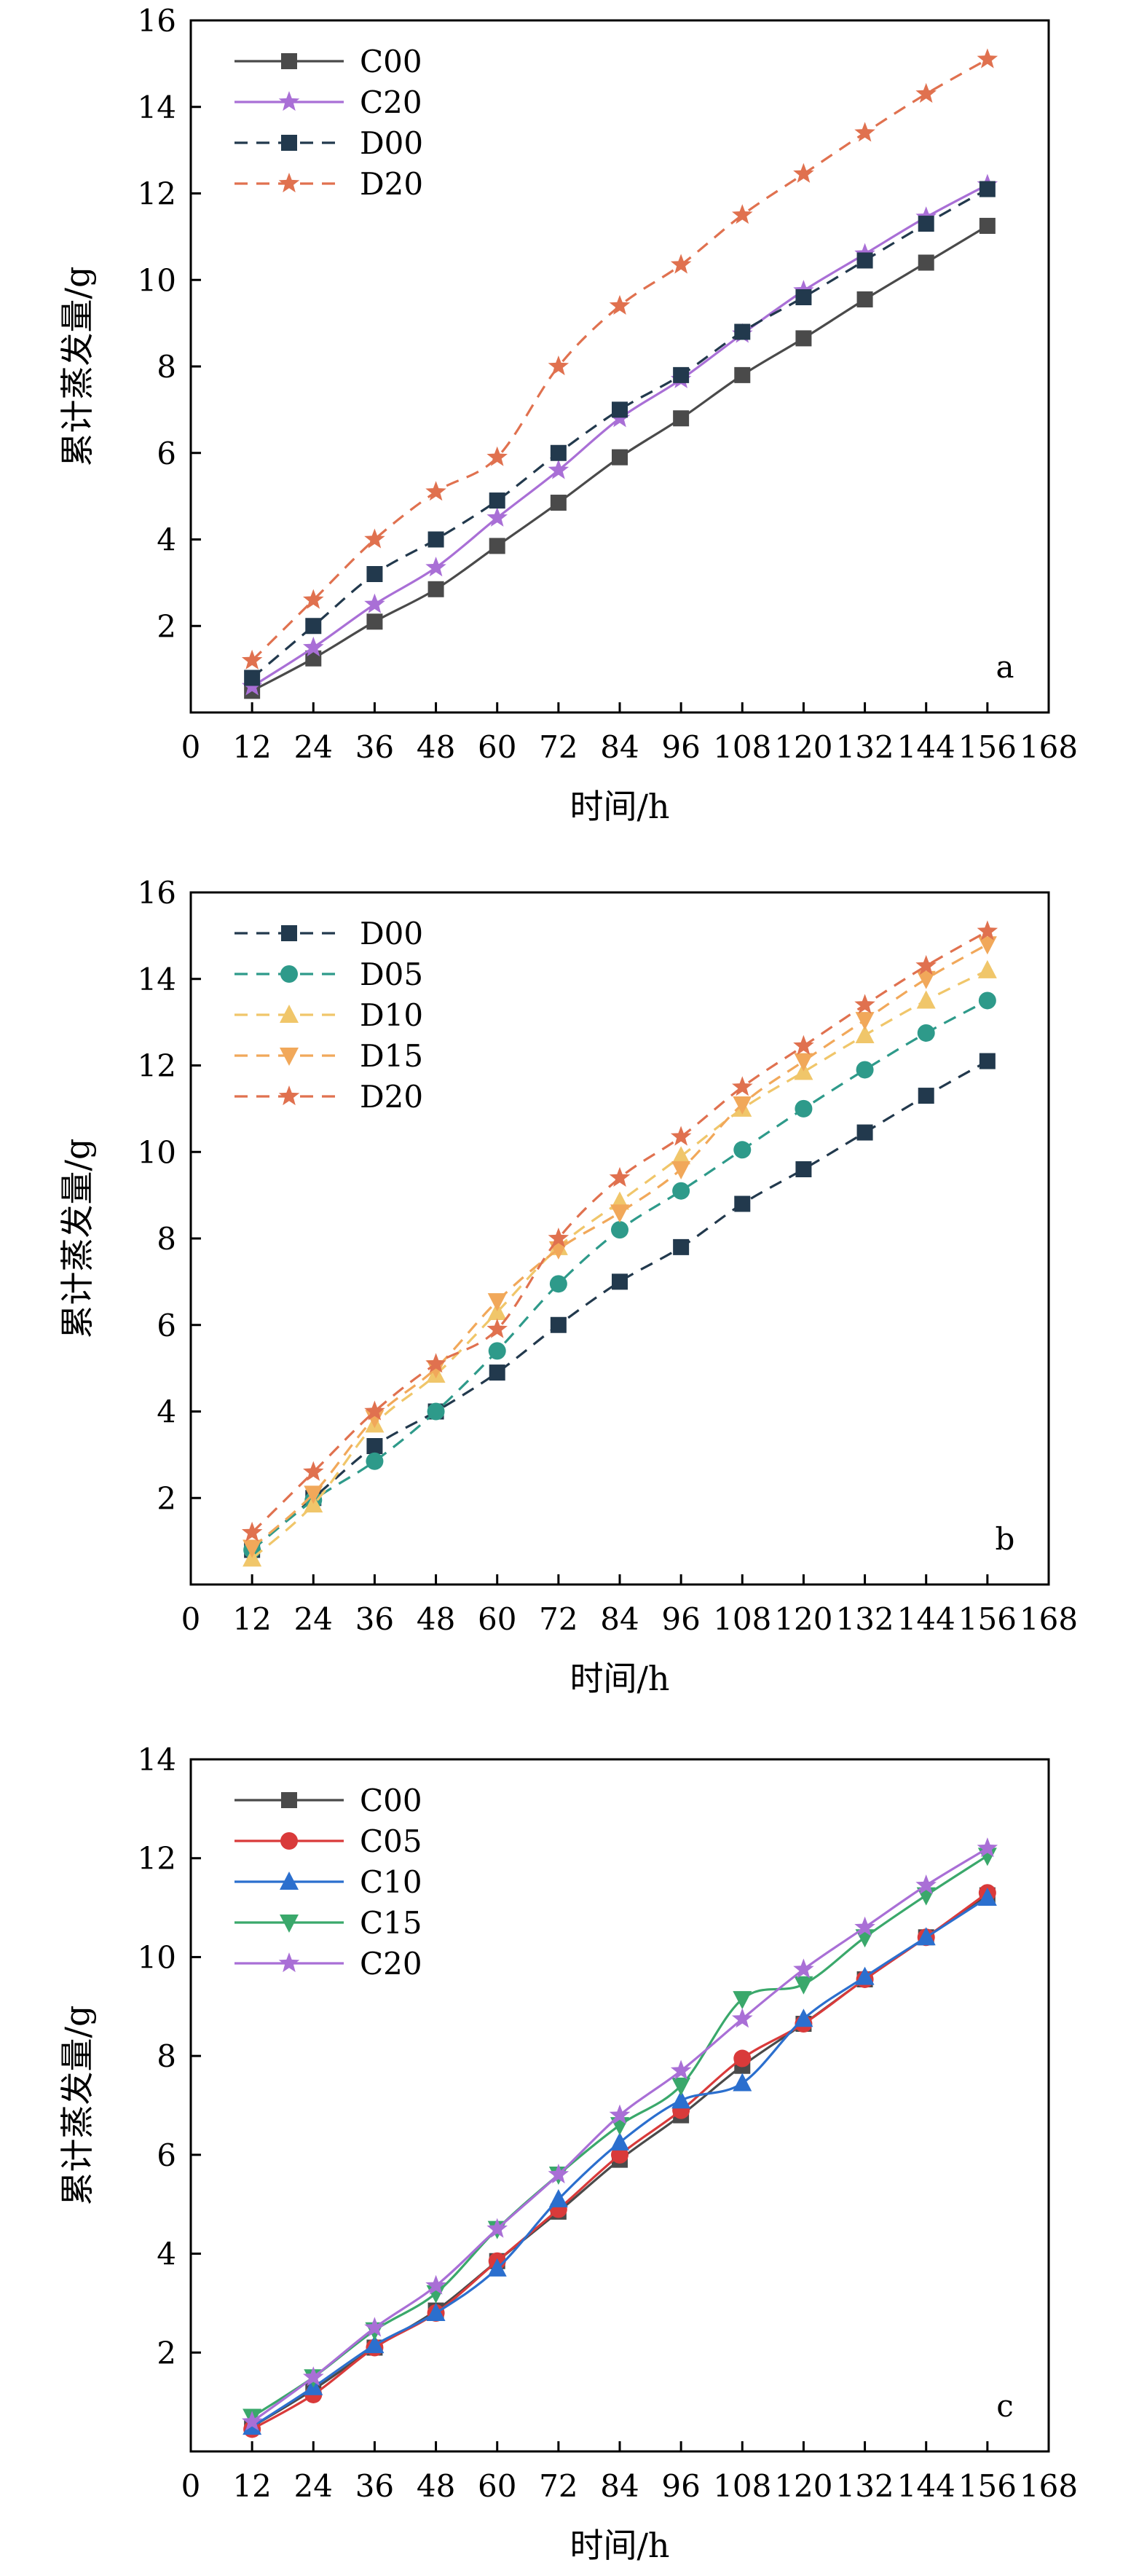  What do you see at coordinates (191, 1619) in the screenshot?
I see `x-tick-label: 0` at bounding box center [191, 1619].